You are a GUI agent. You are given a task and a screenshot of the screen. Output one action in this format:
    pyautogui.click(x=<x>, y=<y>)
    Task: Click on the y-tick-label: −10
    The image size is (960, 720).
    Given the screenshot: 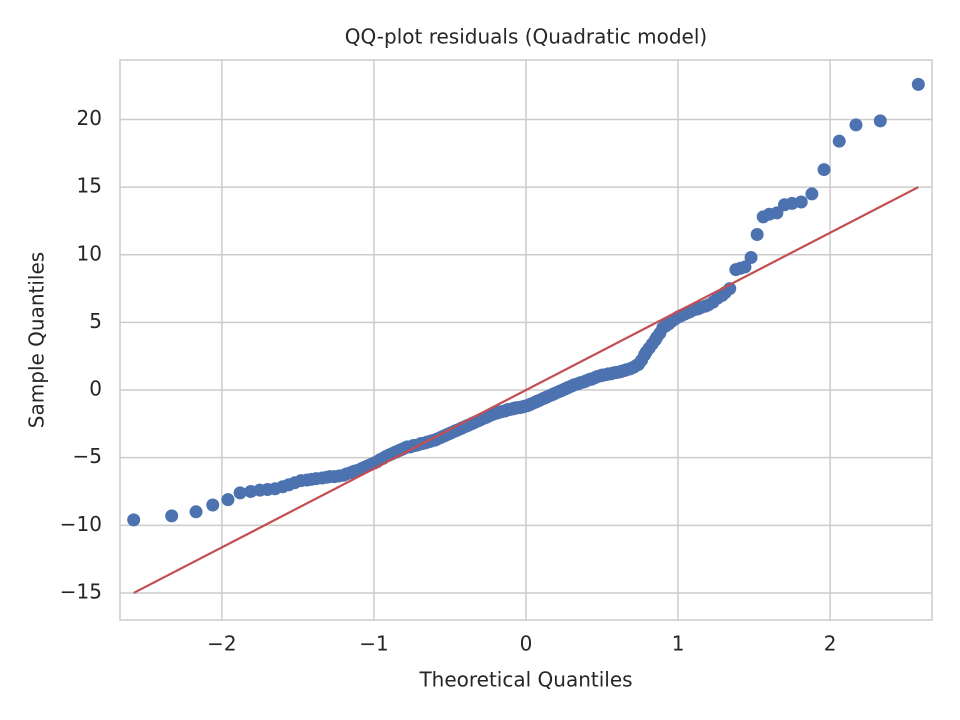 What is the action you would take?
    pyautogui.click(x=81, y=524)
    